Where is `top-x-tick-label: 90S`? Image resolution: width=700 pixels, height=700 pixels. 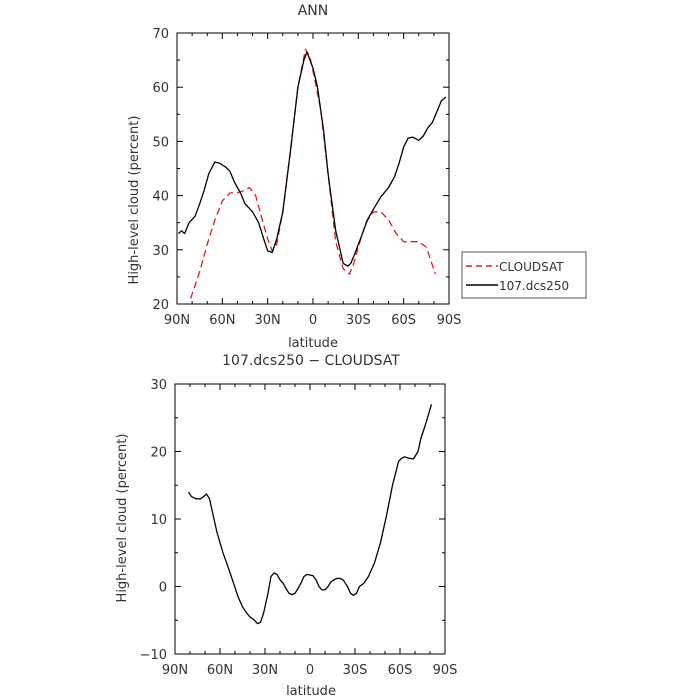
top-x-tick-label: 90S is located at coordinates (449, 320).